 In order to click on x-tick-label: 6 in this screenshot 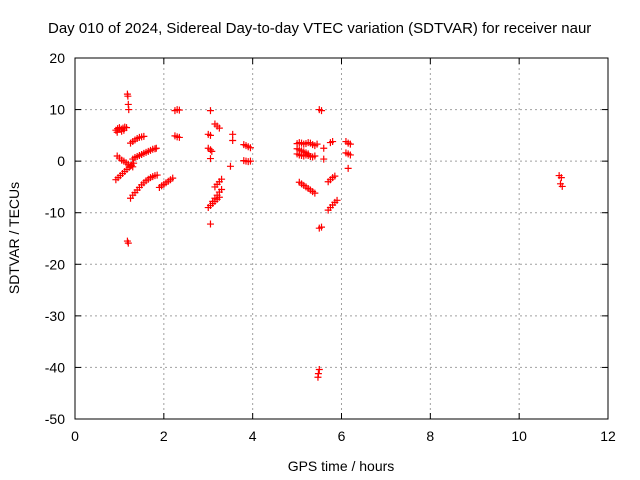, I will do `click(342, 436)`.